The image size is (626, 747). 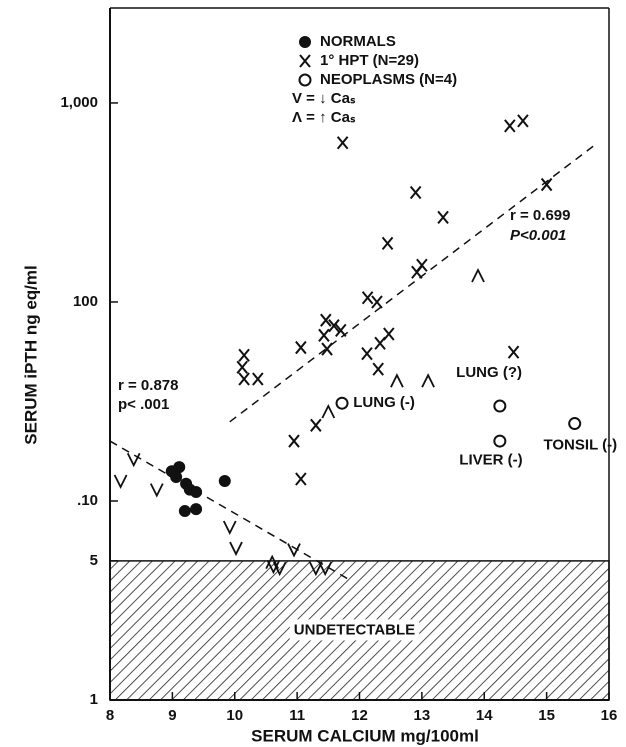 I want to click on y-tick-label: 5, so click(x=94, y=560).